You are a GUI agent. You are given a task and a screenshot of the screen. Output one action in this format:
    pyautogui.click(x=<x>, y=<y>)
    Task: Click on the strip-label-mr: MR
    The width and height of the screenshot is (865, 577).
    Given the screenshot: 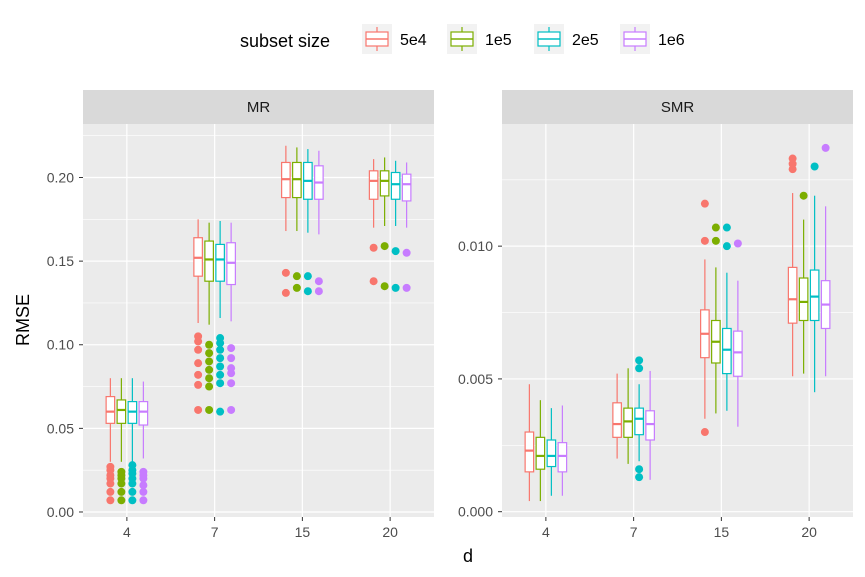 What is the action you would take?
    pyautogui.click(x=258, y=107)
    